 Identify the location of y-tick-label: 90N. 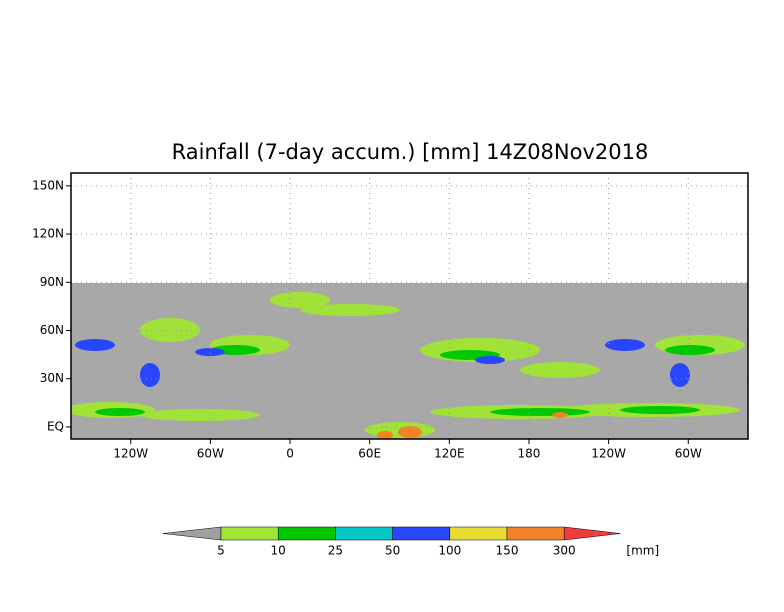
(52, 282).